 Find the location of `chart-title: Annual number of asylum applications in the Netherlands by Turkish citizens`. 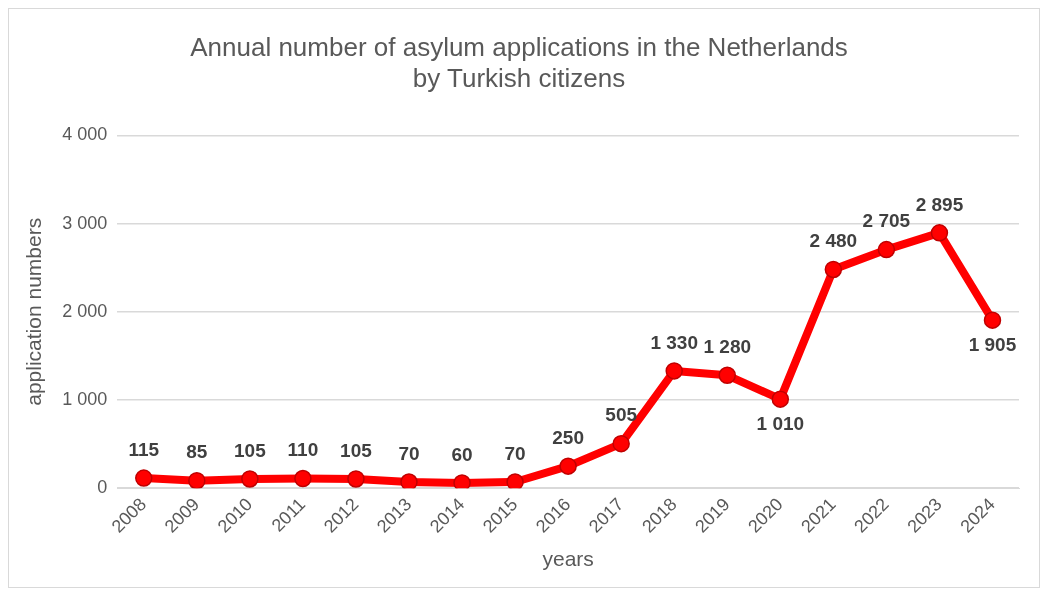

chart-title: Annual number of asylum applications in the Netherlands by Turkish citizens is located at coordinates (519, 62).